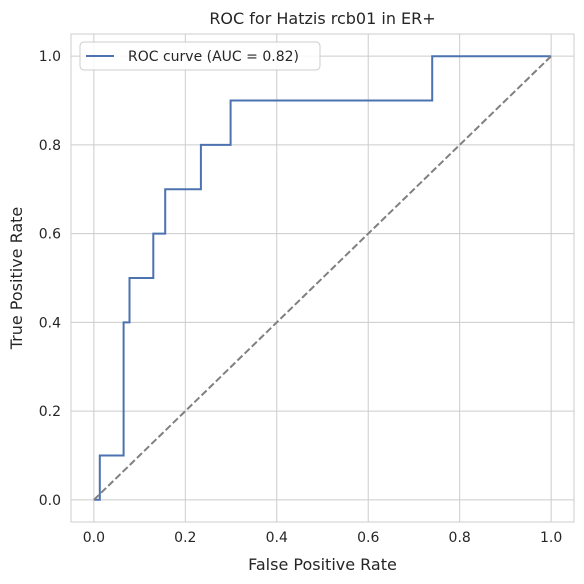 This screenshot has width=584, height=584. I want to click on y-tick-label: 0.4, so click(50, 323).